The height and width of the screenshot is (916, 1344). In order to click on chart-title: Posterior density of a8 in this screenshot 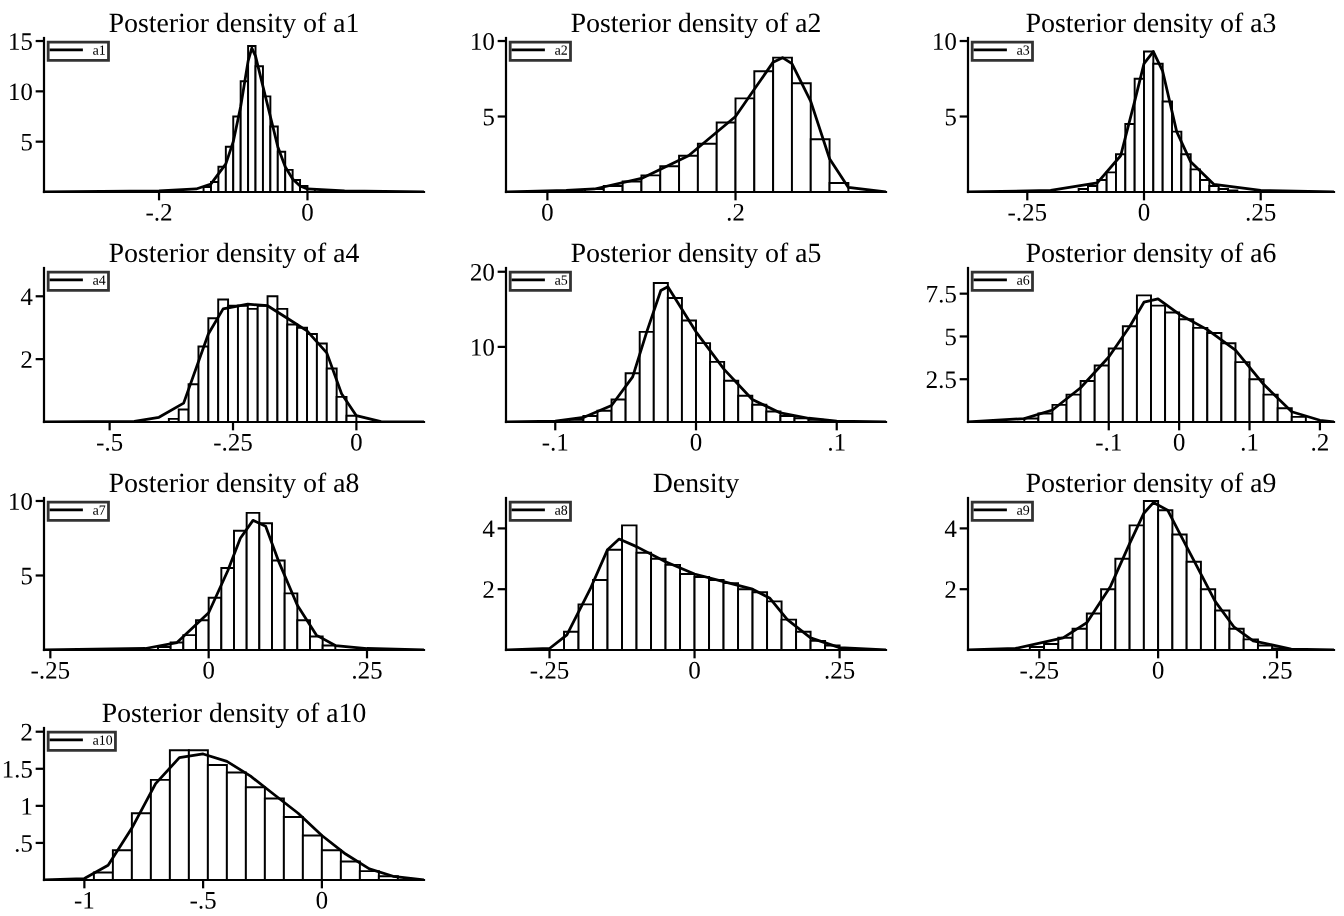, I will do `click(234, 485)`.